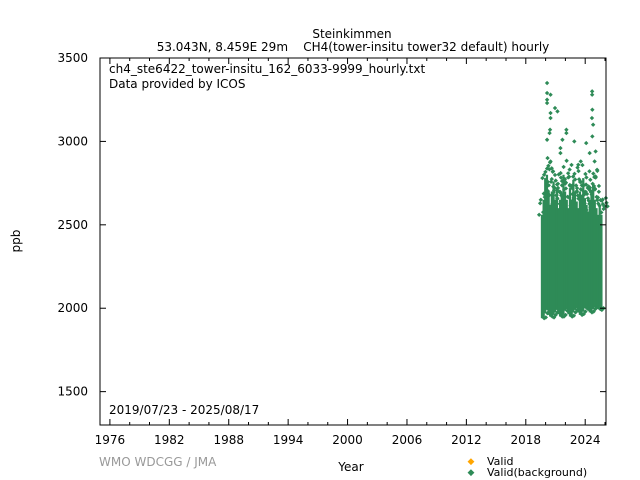 The height and width of the screenshot is (480, 640). What do you see at coordinates (500, 461) in the screenshot?
I see `legend-label-valid: Valid` at bounding box center [500, 461].